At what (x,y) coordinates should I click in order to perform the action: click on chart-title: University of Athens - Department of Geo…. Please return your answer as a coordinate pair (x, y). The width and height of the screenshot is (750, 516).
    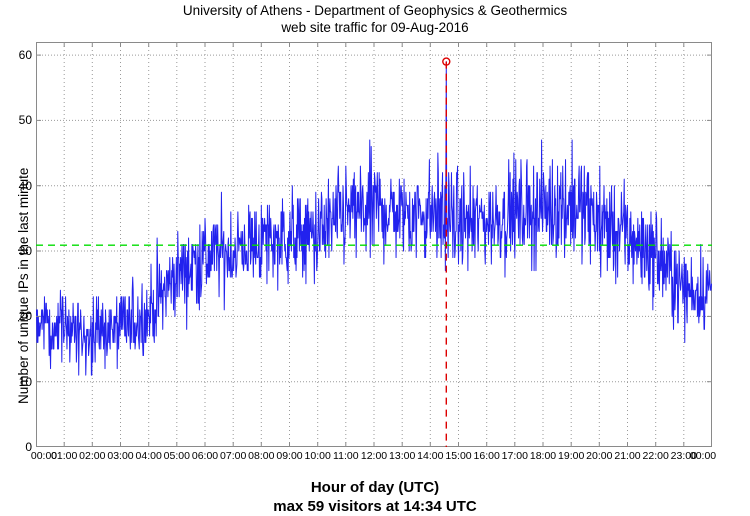
    Looking at the image, I should click on (375, 19).